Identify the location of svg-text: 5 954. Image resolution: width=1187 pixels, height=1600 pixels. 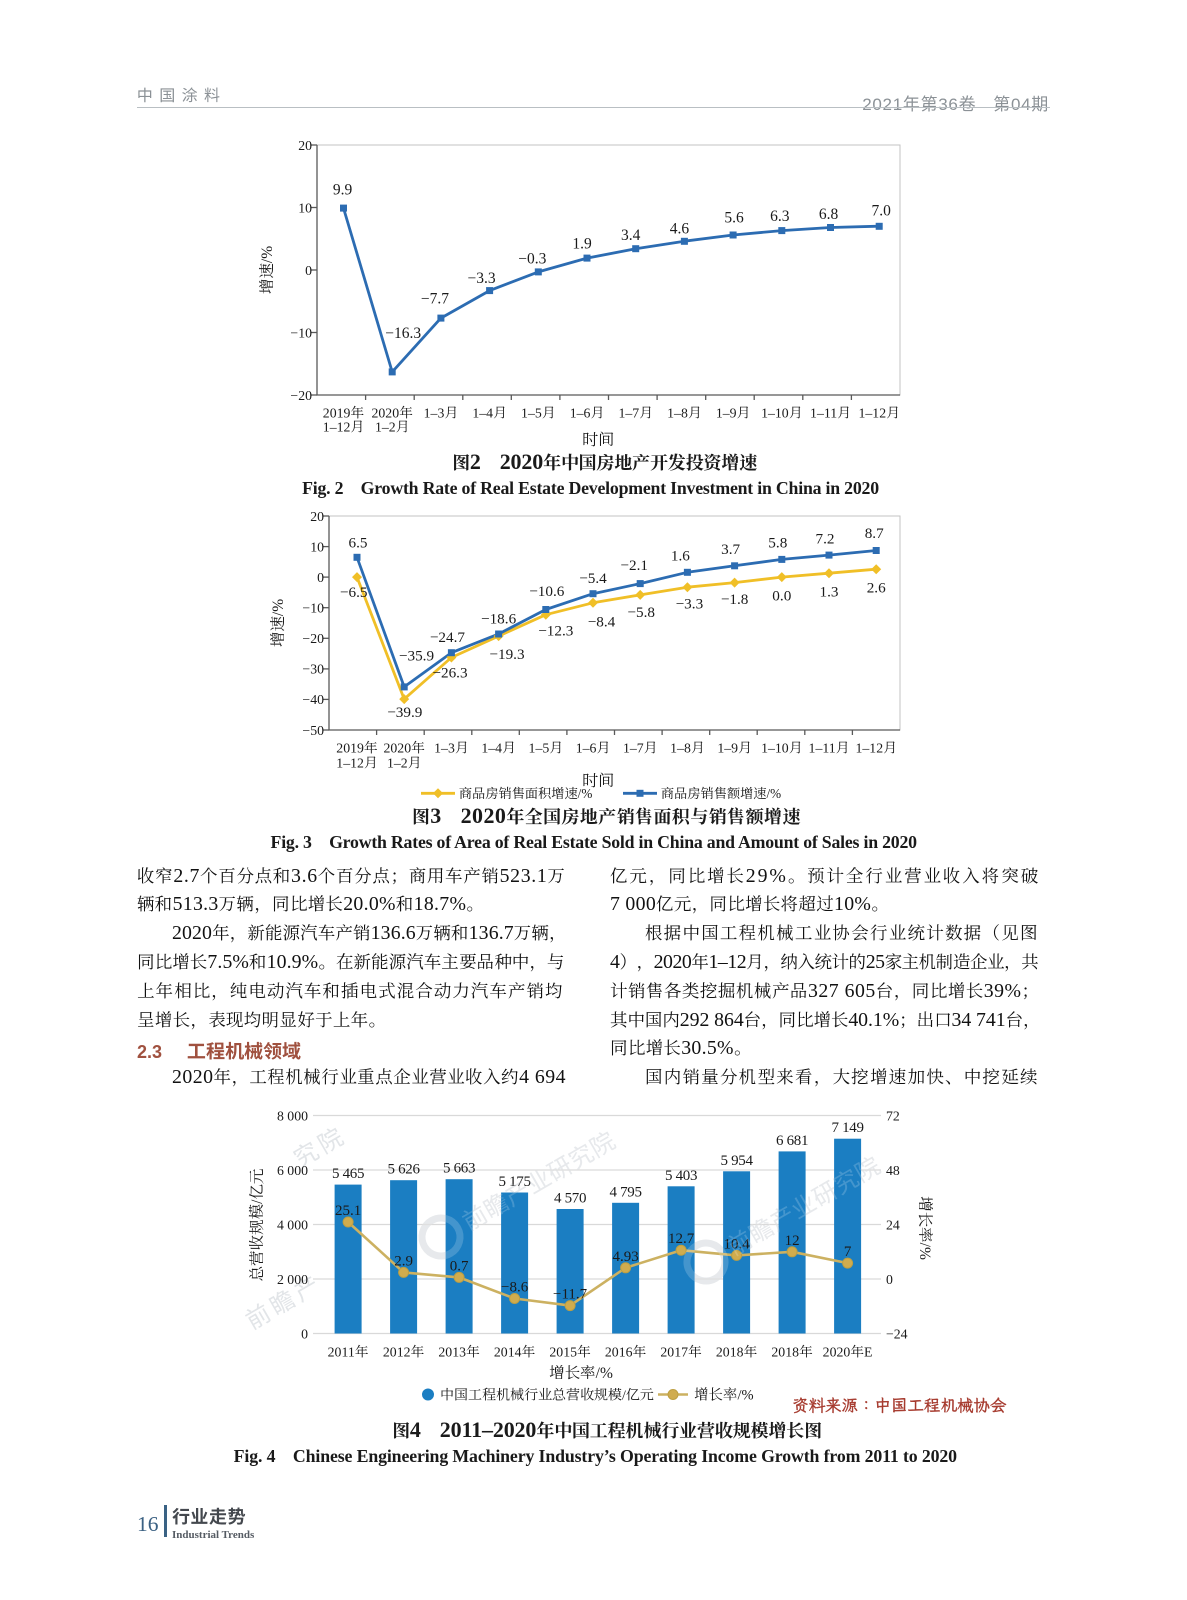
(736, 1161).